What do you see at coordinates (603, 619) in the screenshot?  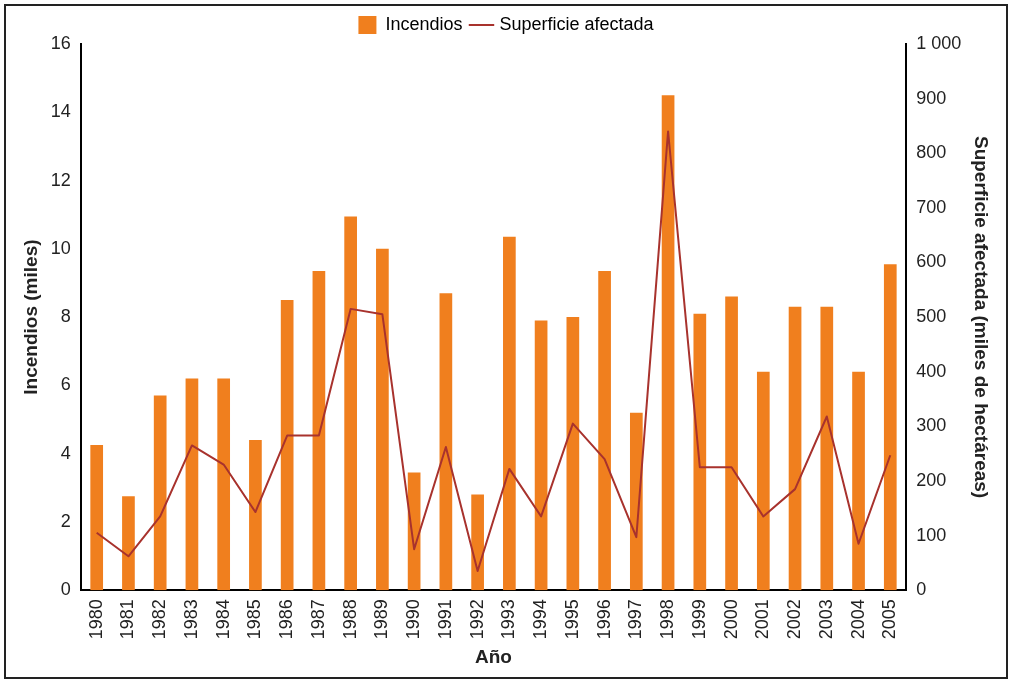 I see `x-tick-label: 1996` at bounding box center [603, 619].